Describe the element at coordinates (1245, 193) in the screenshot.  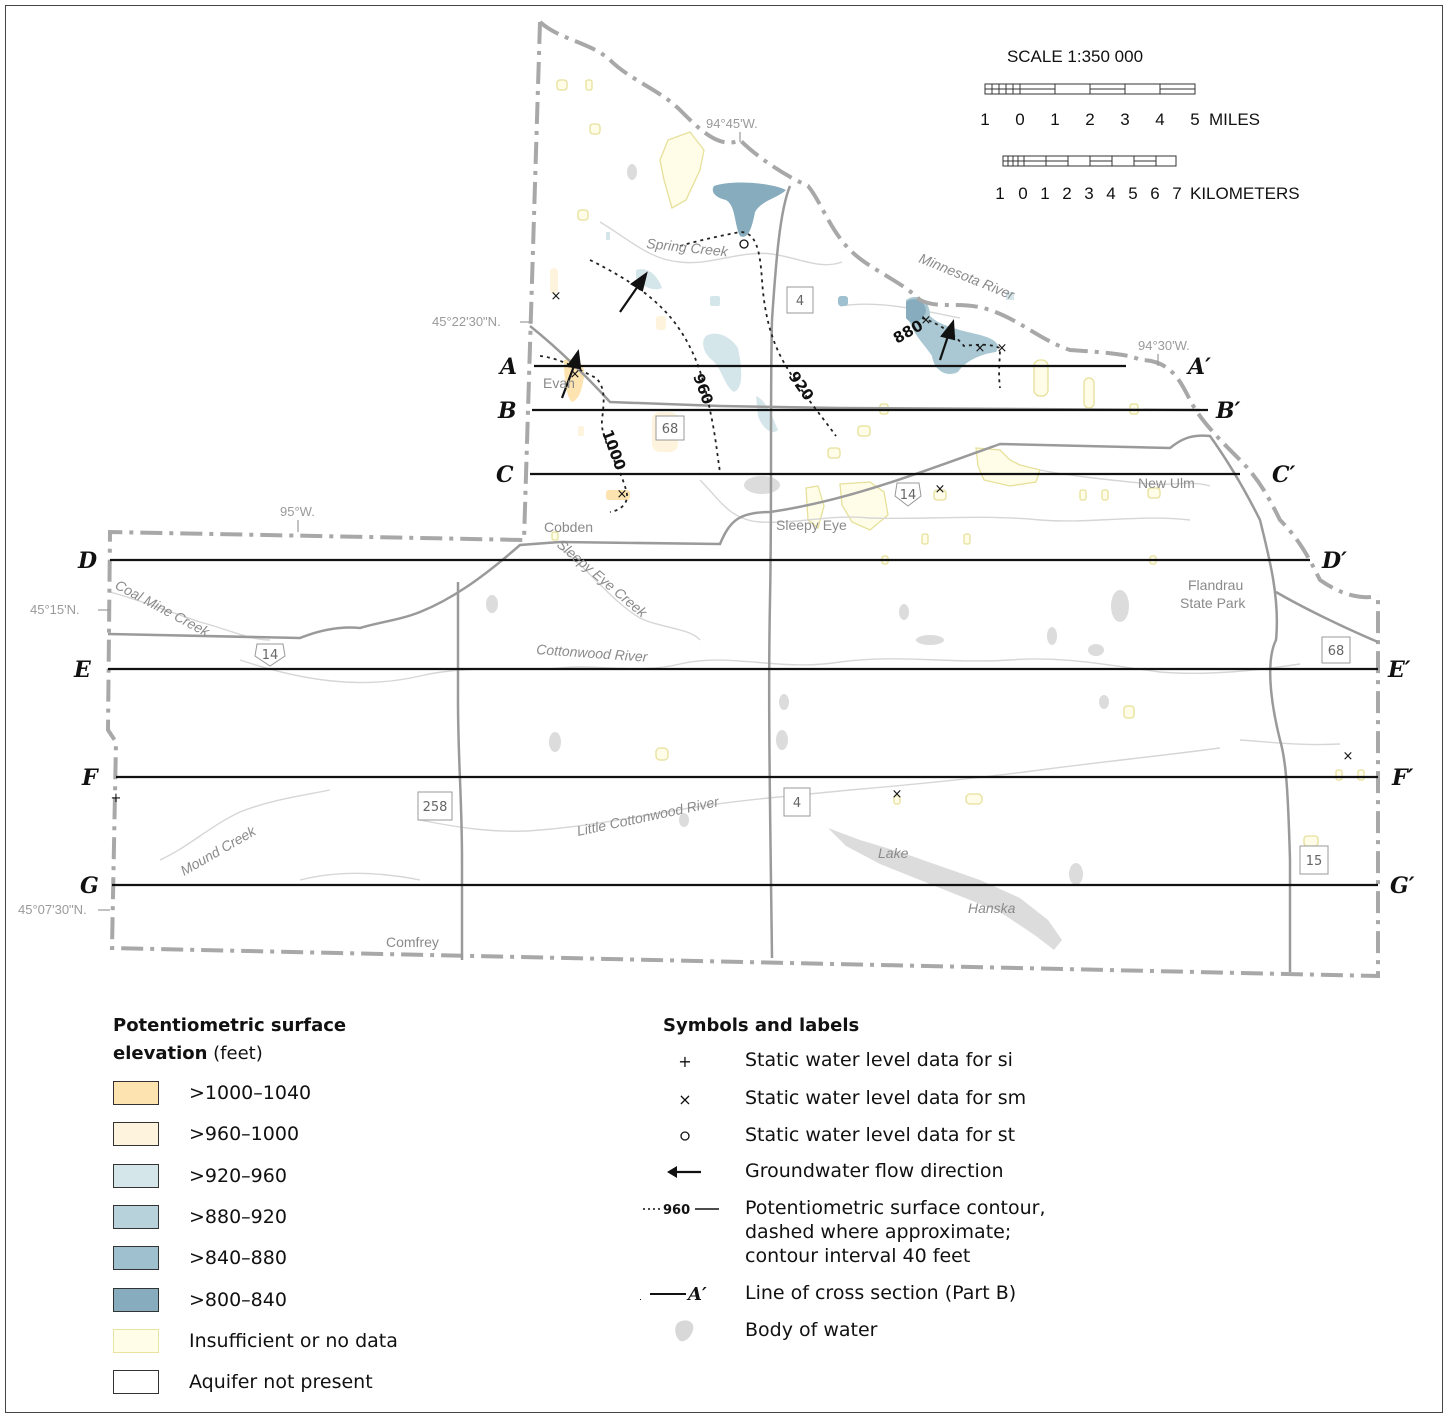
I see `km-unit: KILOMETERS` at that location.